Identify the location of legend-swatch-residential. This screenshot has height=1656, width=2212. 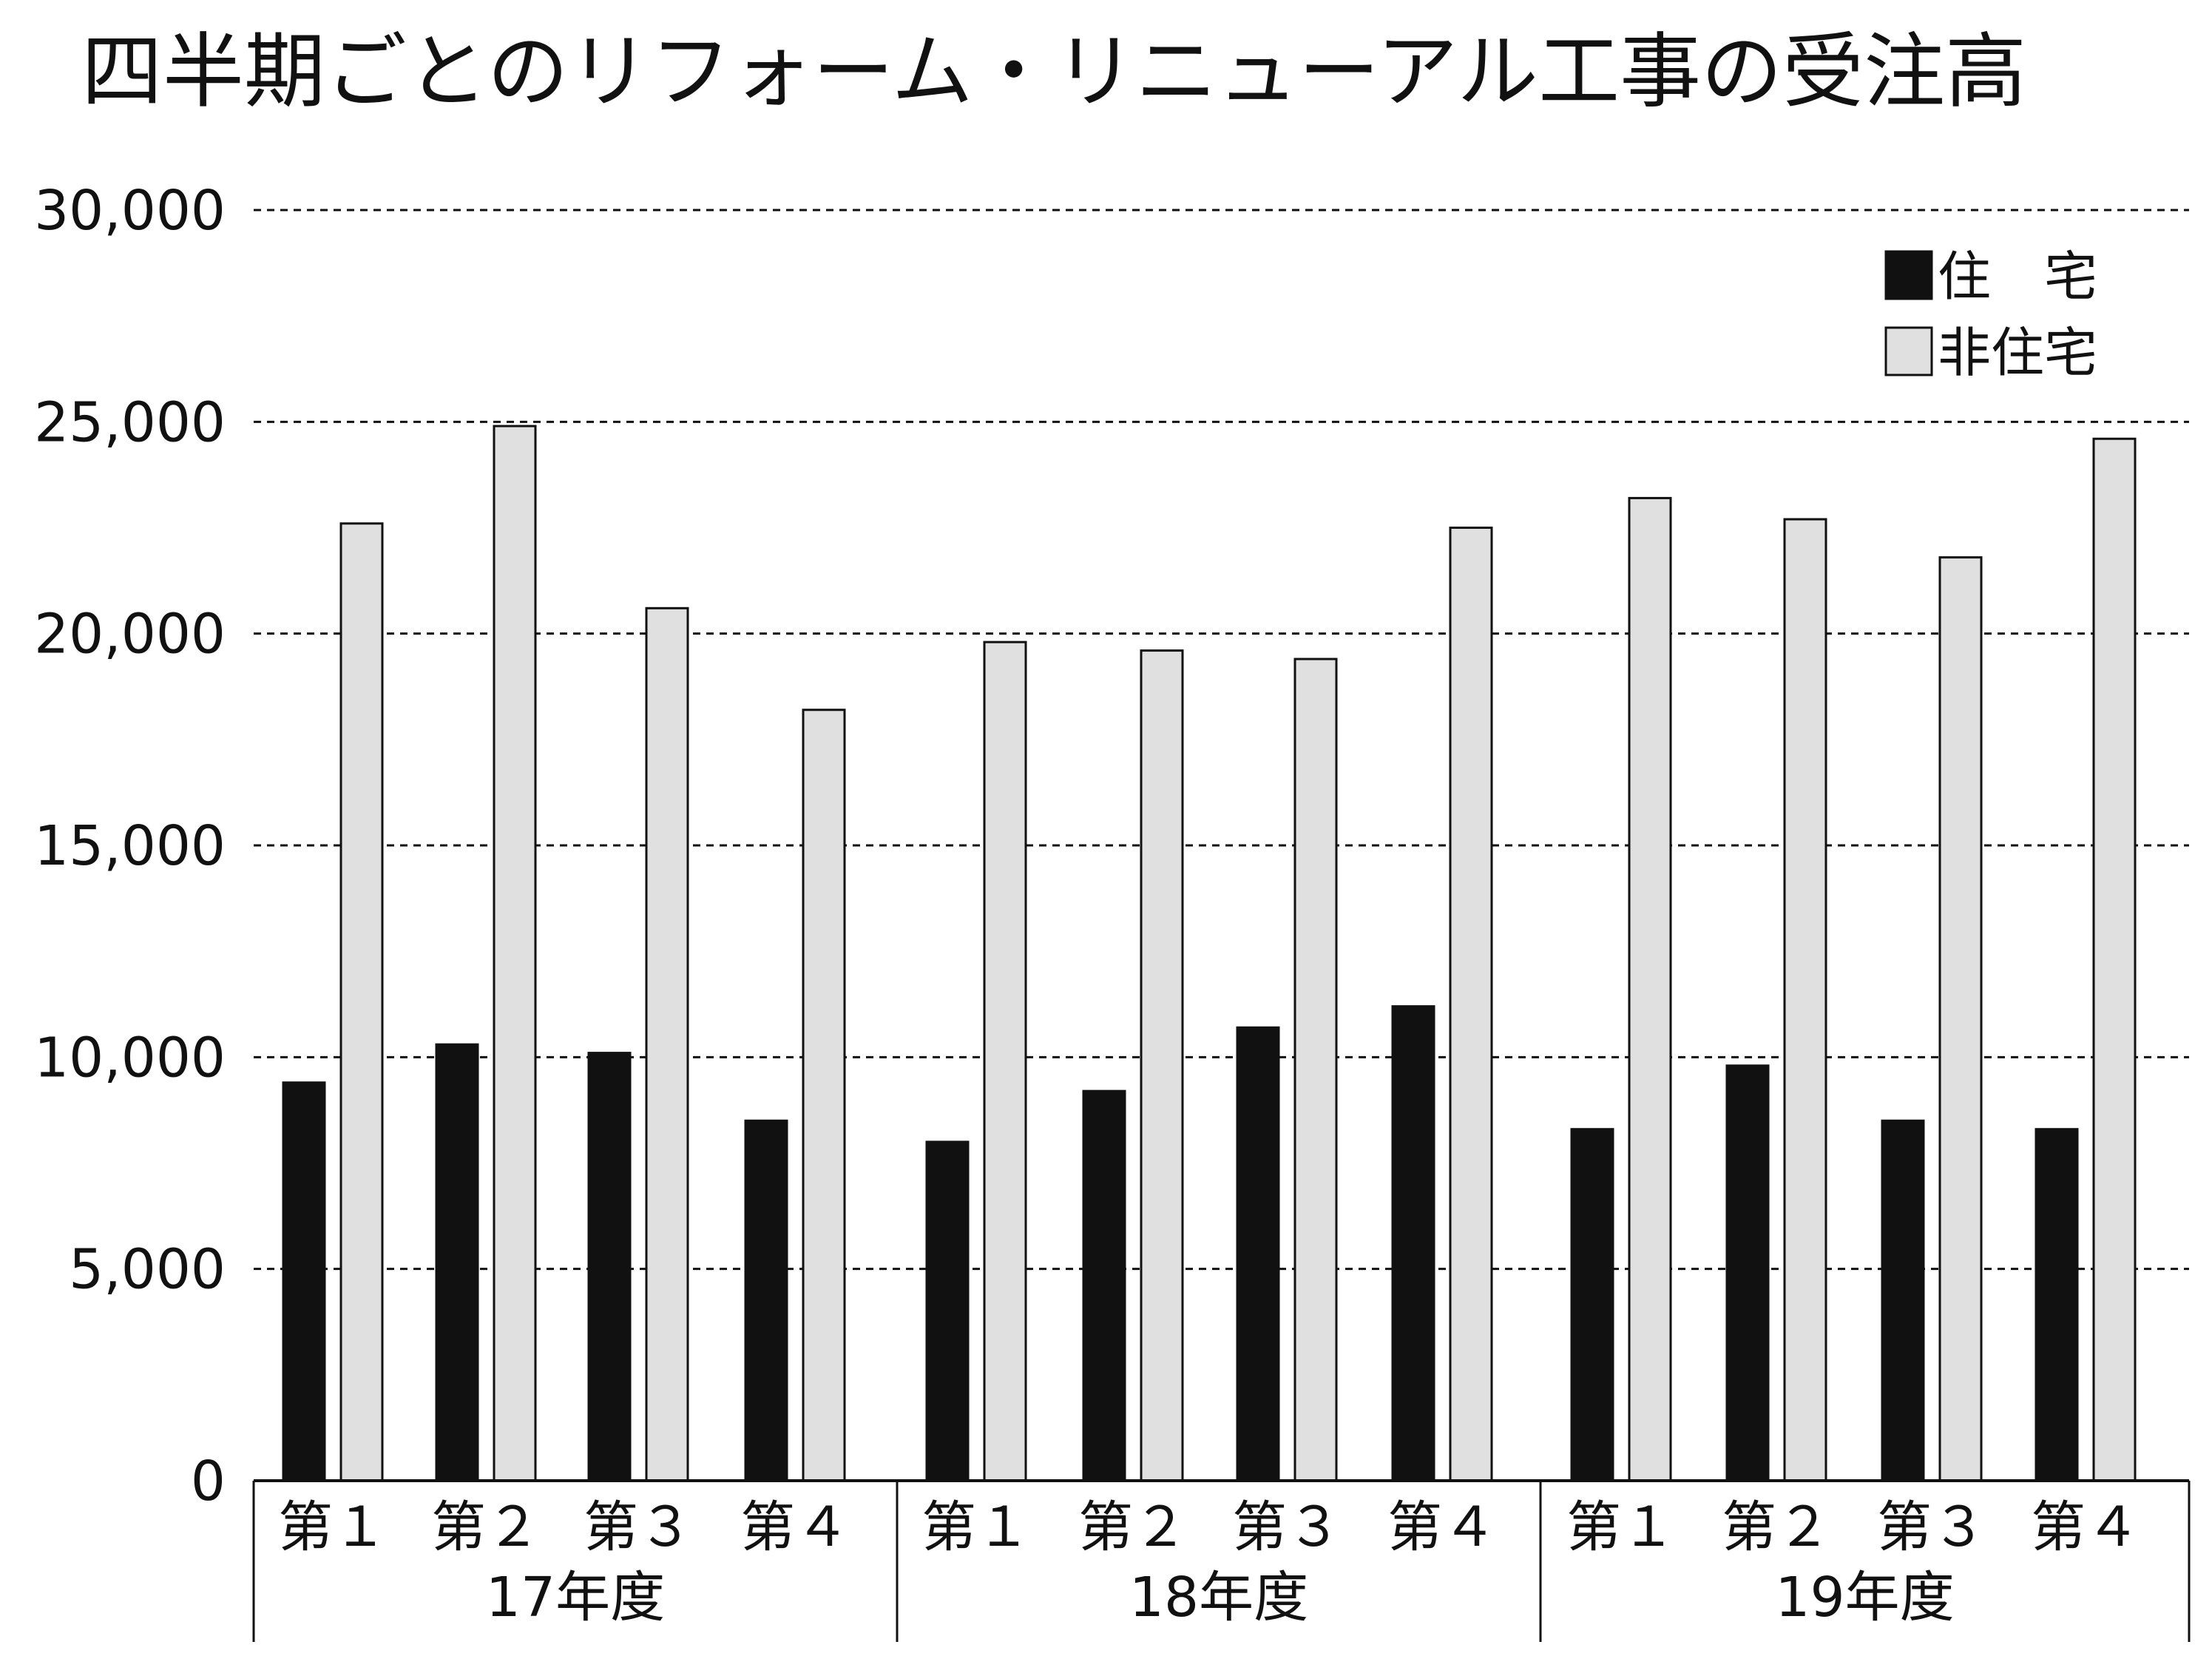
(1908, 275).